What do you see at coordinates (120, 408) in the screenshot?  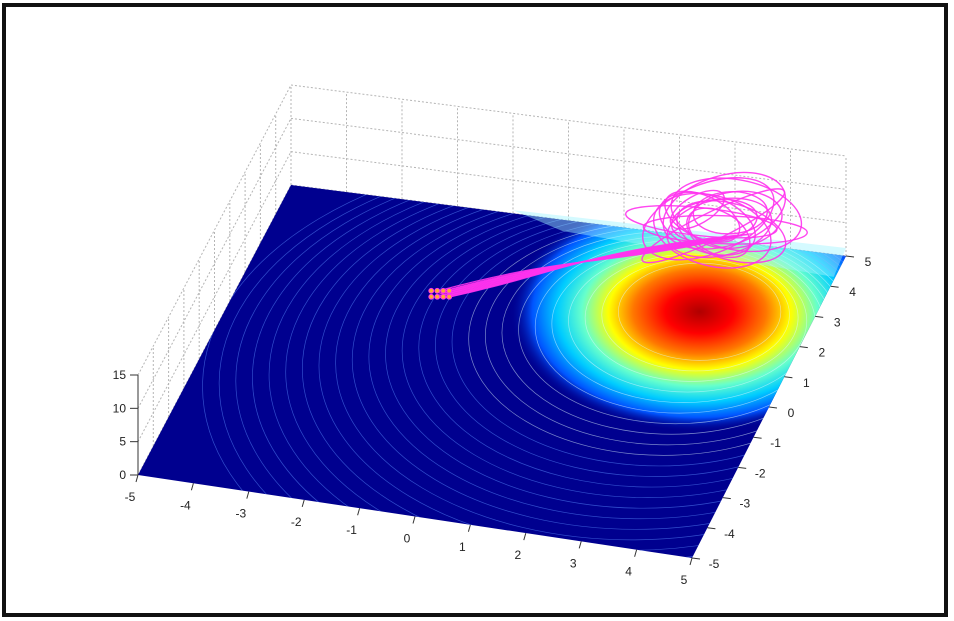 I see `z-tick-label: 10` at bounding box center [120, 408].